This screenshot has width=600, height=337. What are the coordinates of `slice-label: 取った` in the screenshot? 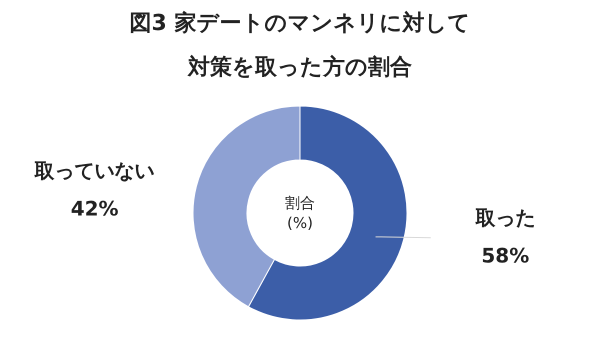 It's located at (505, 218).